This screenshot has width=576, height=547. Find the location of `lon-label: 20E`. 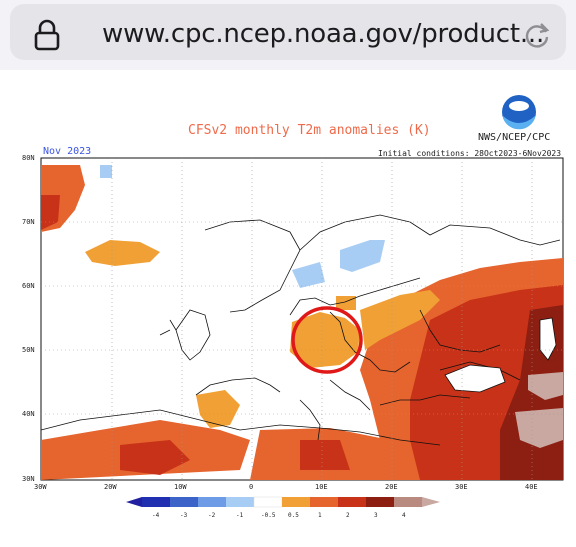

lon-label: 20E is located at coordinates (391, 487).